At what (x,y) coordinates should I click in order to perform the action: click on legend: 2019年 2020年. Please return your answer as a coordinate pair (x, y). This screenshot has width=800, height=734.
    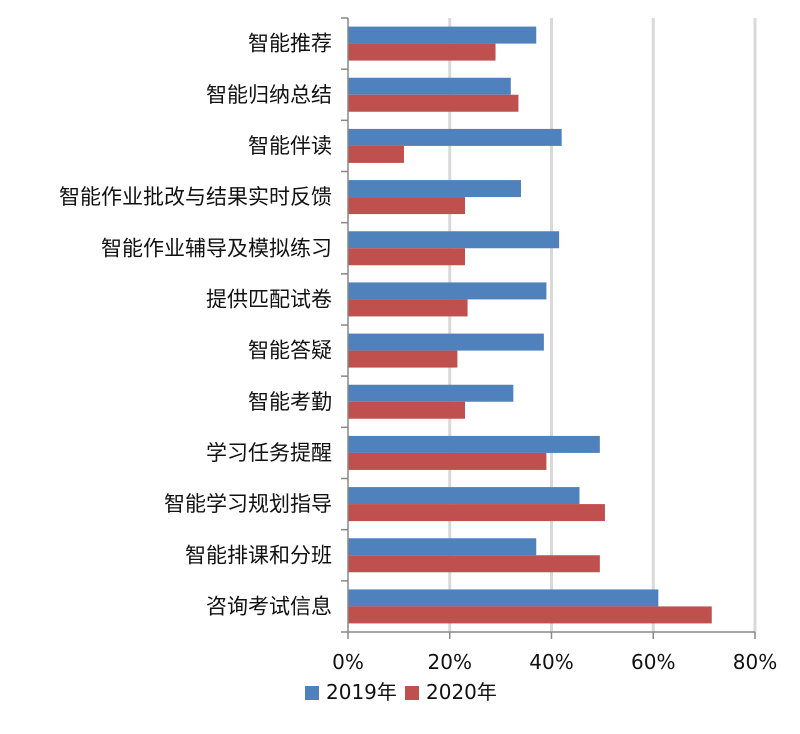
    Looking at the image, I should click on (401, 692).